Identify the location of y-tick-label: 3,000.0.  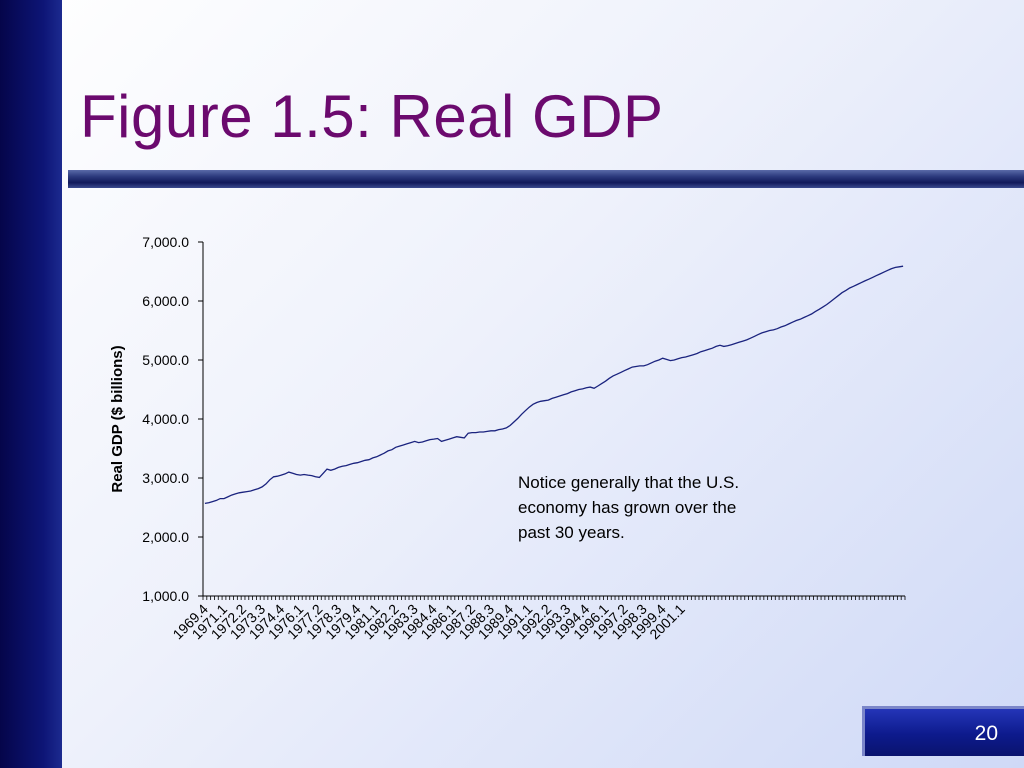
(165, 478).